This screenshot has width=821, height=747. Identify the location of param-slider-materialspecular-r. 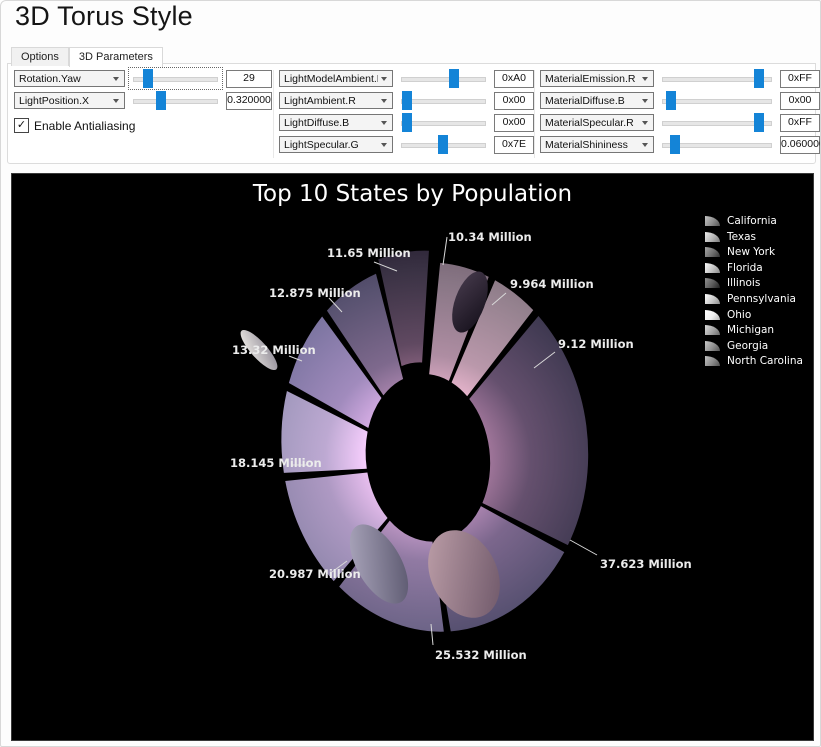
(717, 122).